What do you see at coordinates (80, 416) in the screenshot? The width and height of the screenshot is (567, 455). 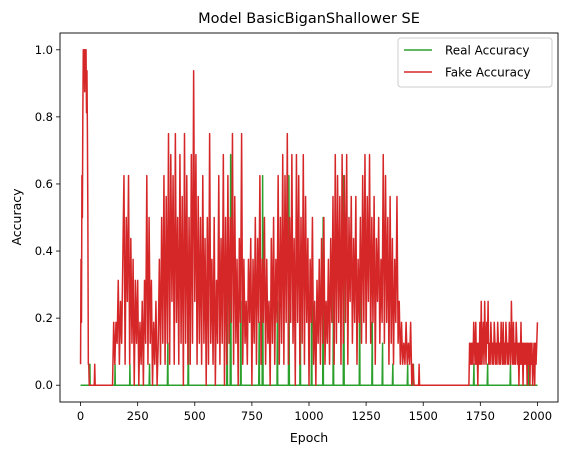 I see `x-tick-label: 0` at bounding box center [80, 416].